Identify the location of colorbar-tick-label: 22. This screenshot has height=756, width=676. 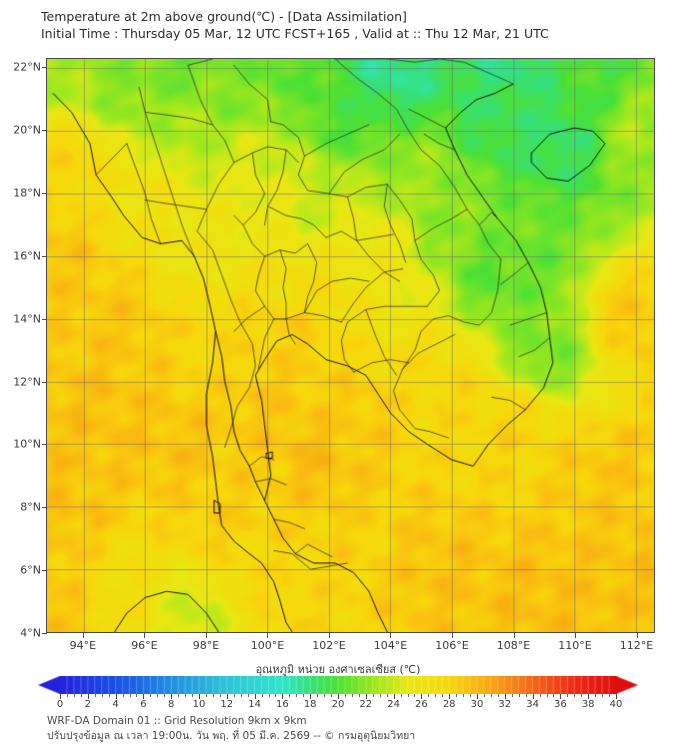
(366, 704).